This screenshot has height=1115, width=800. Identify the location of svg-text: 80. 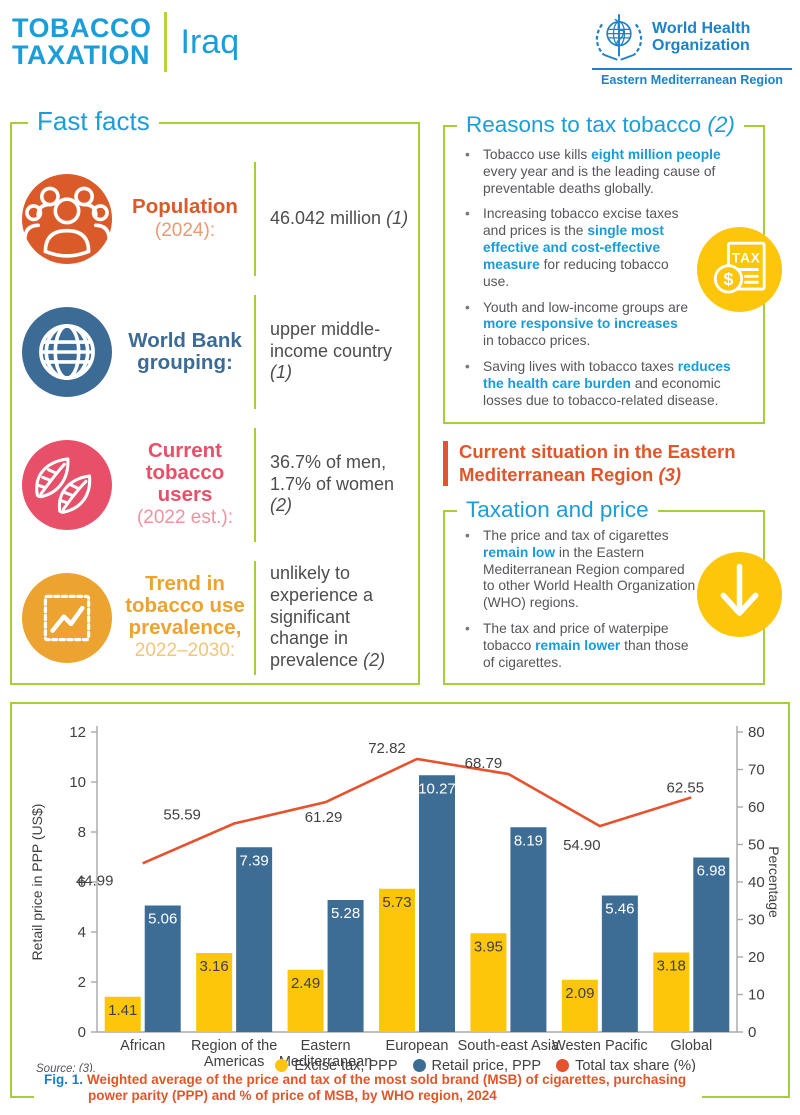
(756, 732).